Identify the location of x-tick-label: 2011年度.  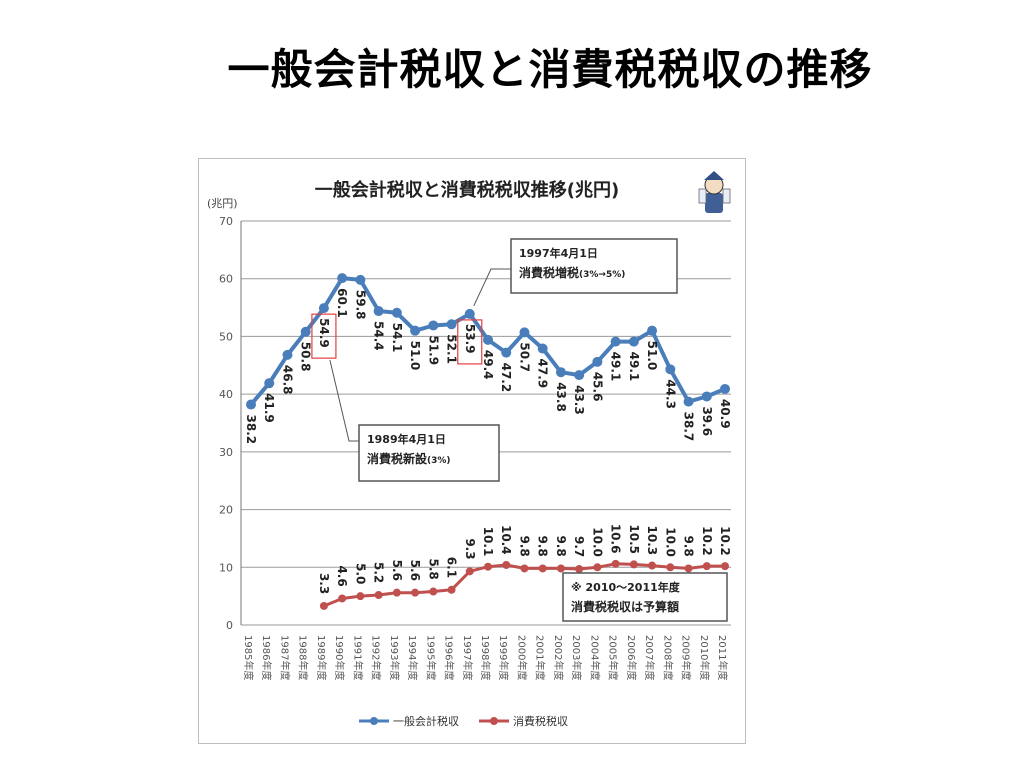
(722, 657).